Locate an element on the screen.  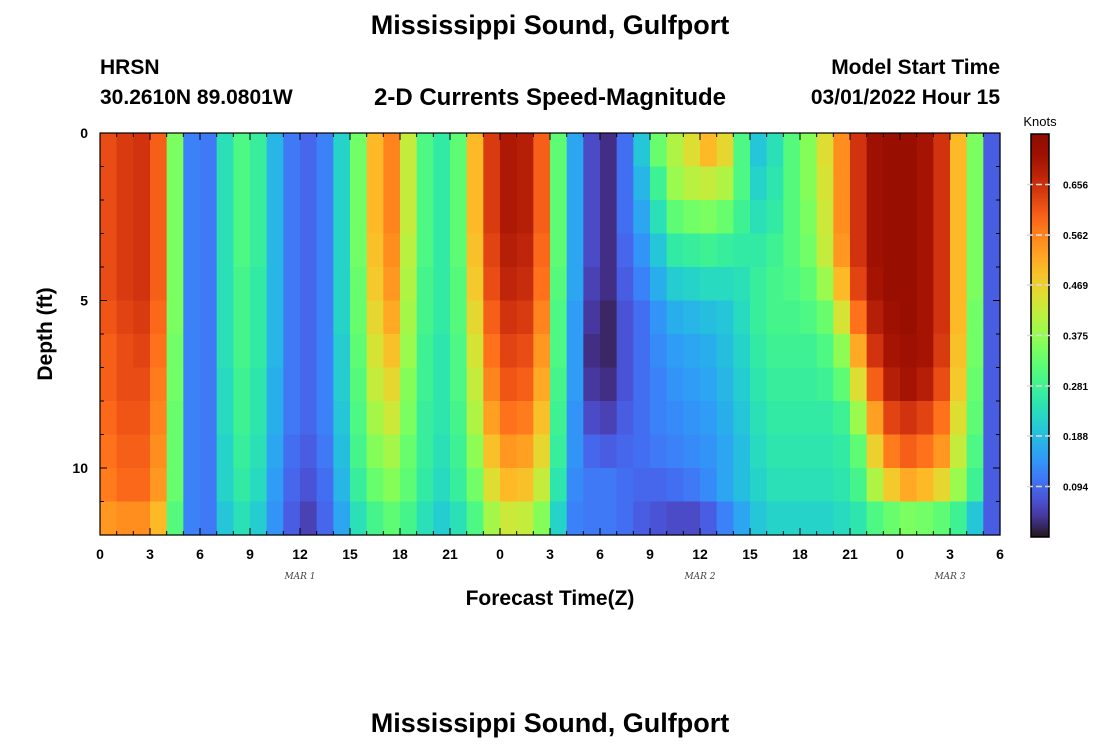
x-tick-label: 3 is located at coordinates (150, 554).